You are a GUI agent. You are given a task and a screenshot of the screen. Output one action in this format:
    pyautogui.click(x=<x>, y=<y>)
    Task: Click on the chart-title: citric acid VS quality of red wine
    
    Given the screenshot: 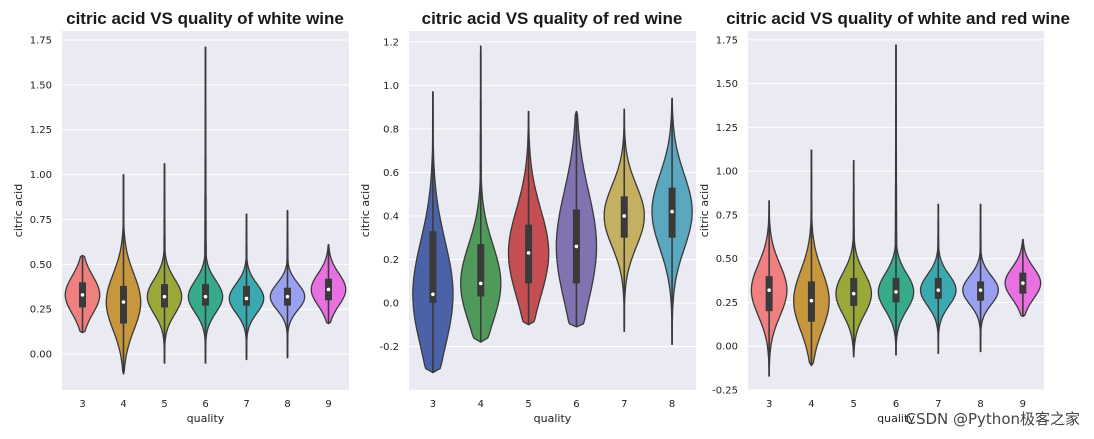 What is the action you would take?
    pyautogui.click(x=552, y=18)
    